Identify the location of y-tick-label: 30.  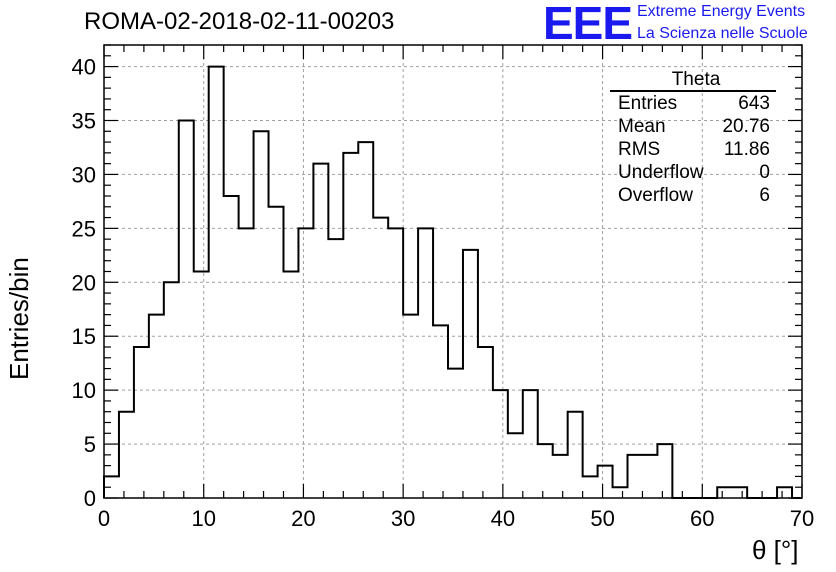
(84, 174).